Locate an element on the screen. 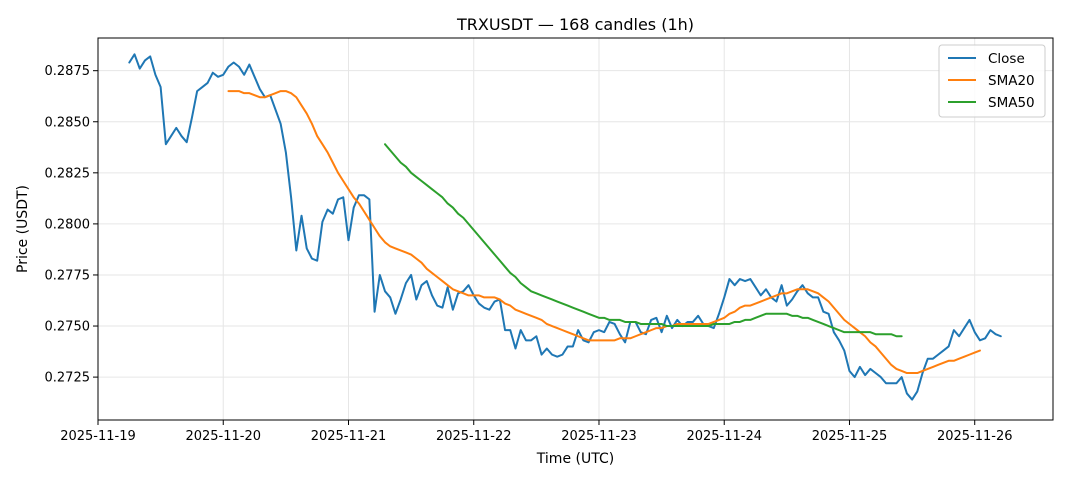  y-tick-label: 0.2825 is located at coordinates (68, 173).